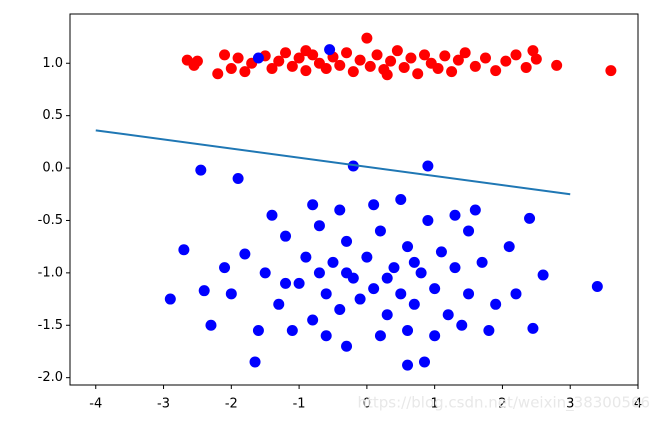  What do you see at coordinates (50, 377) in the screenshot?
I see `y-tick-label: -2.0` at bounding box center [50, 377].